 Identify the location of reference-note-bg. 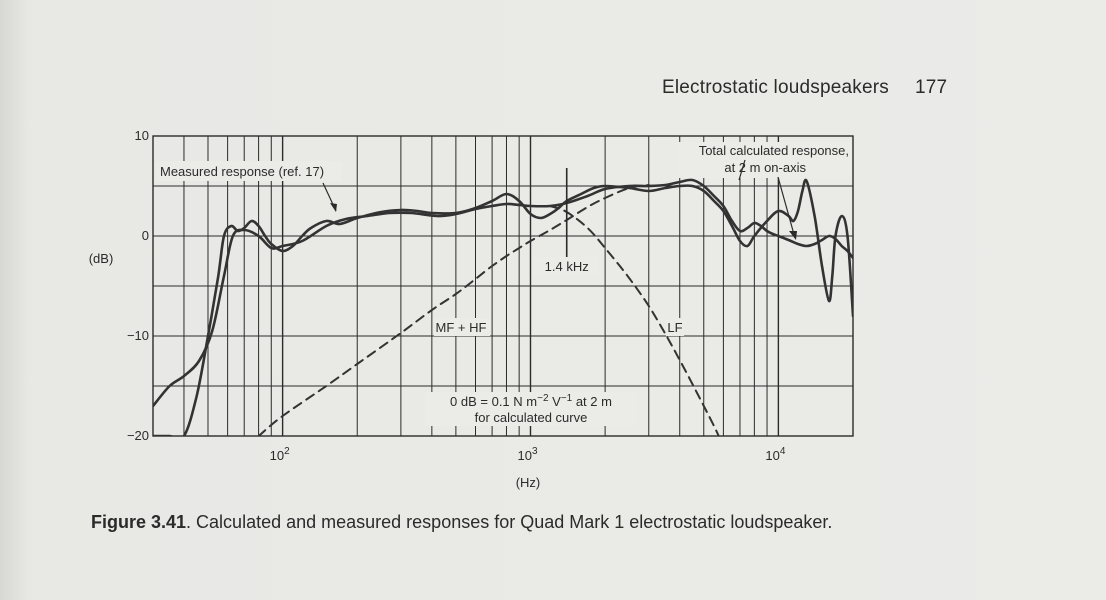
(531, 409).